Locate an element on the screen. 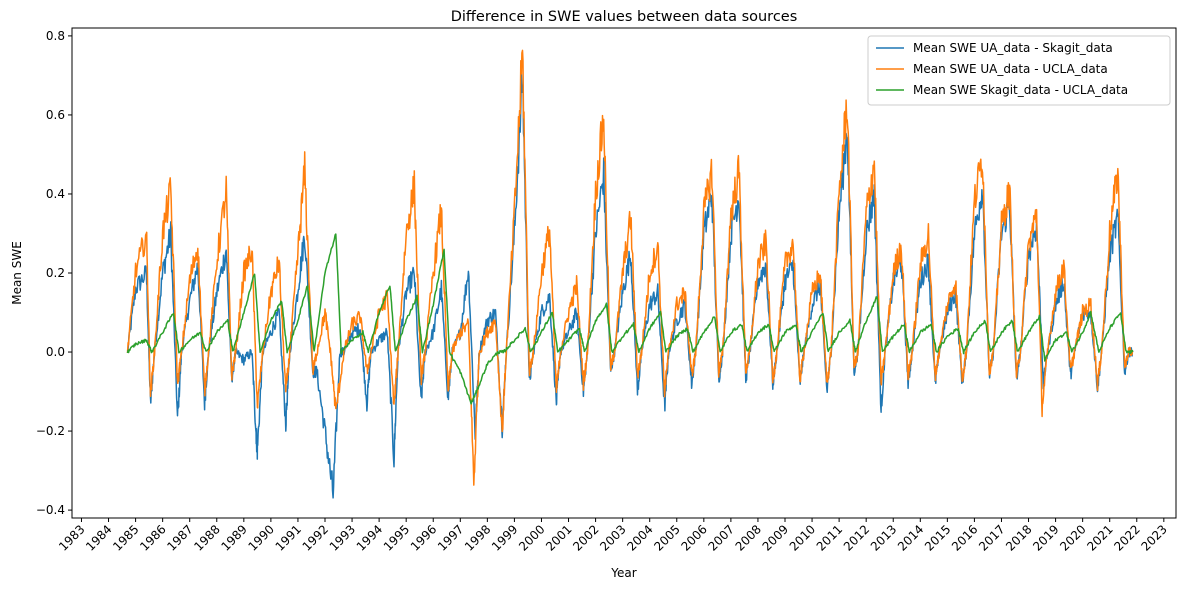  y-axis: −0.4 −0.2 0.0 0.2 0.4 0.6 0.8 is located at coordinates (54, 273).